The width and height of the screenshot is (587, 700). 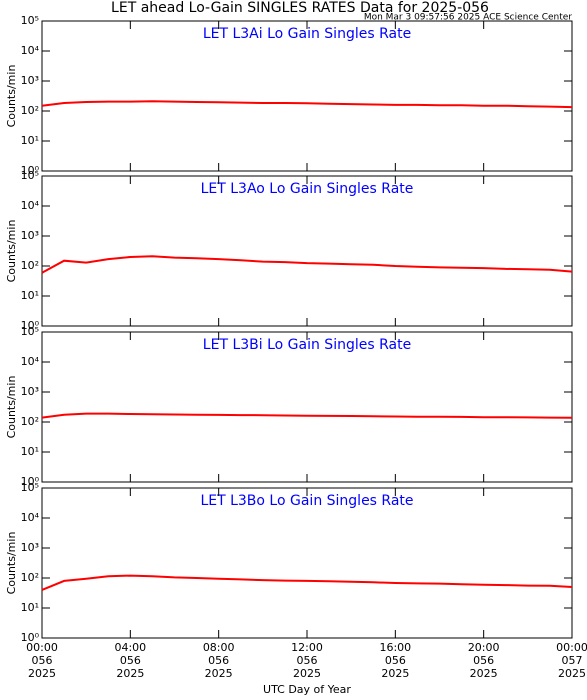 I want to click on x-tick-label: 20:00 056 2025, so click(x=484, y=660).